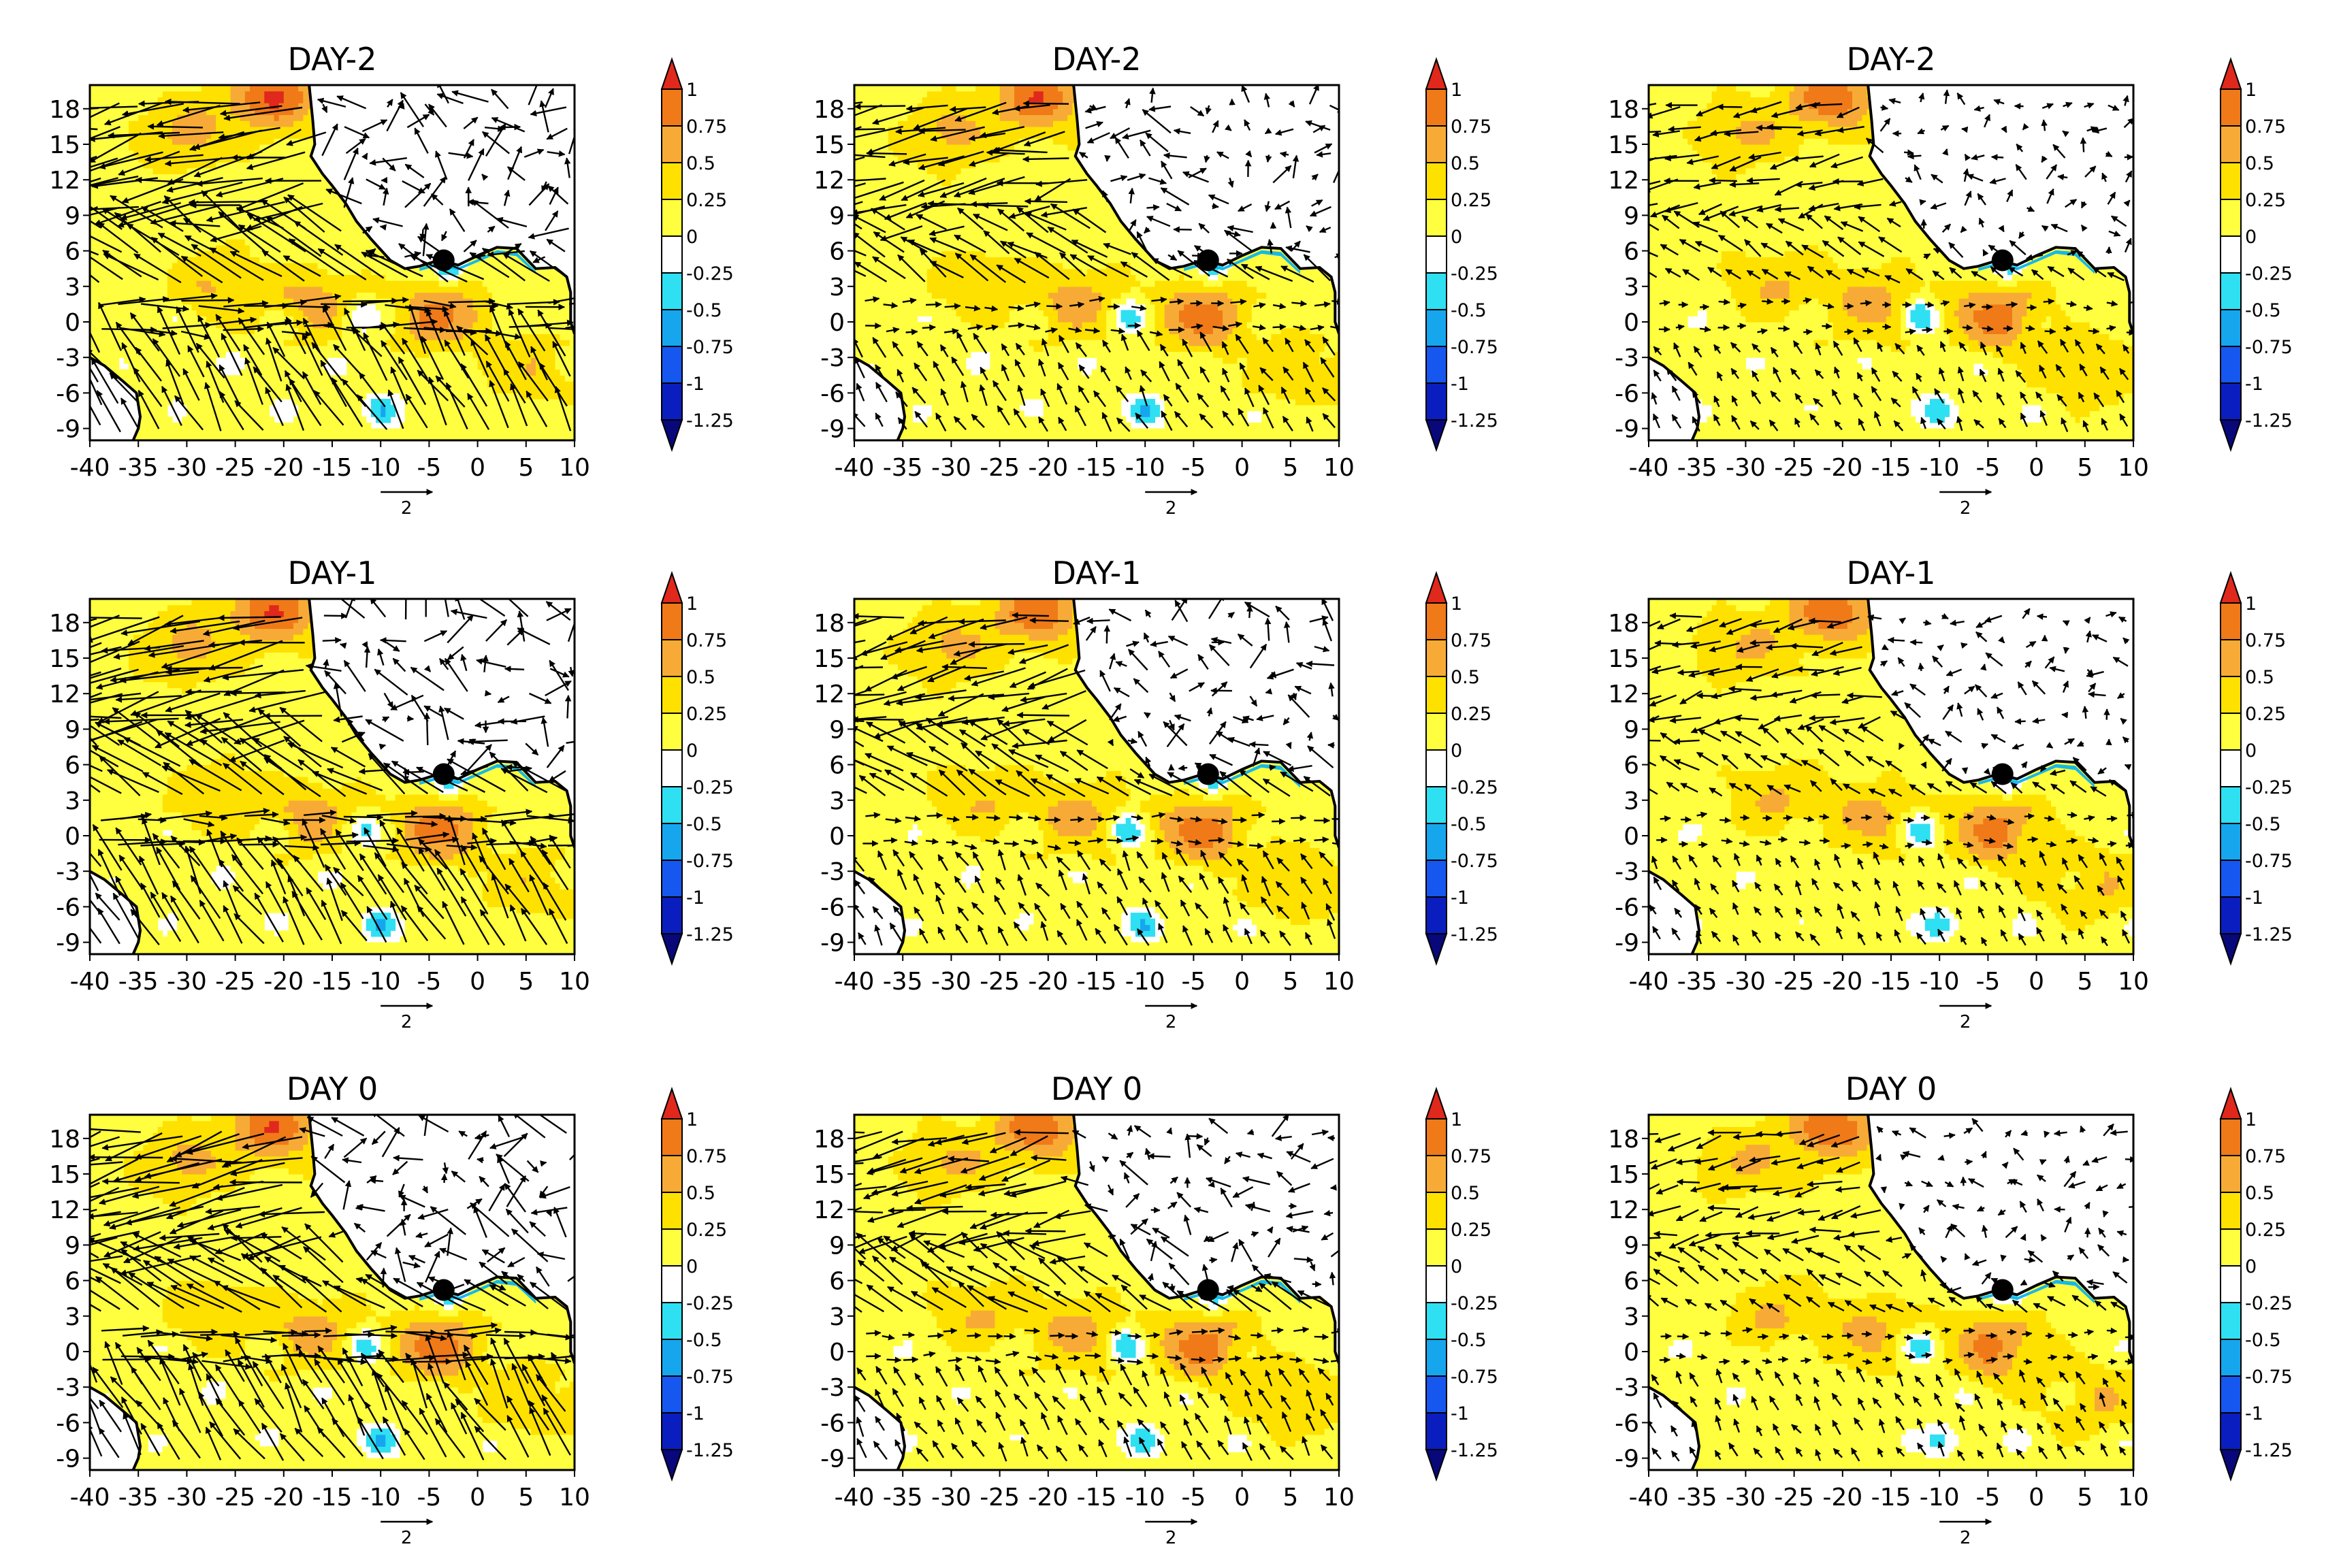 The image size is (2341, 1568). Describe the element at coordinates (706, 201) in the screenshot. I see `colorbar-label: 0.25` at that location.